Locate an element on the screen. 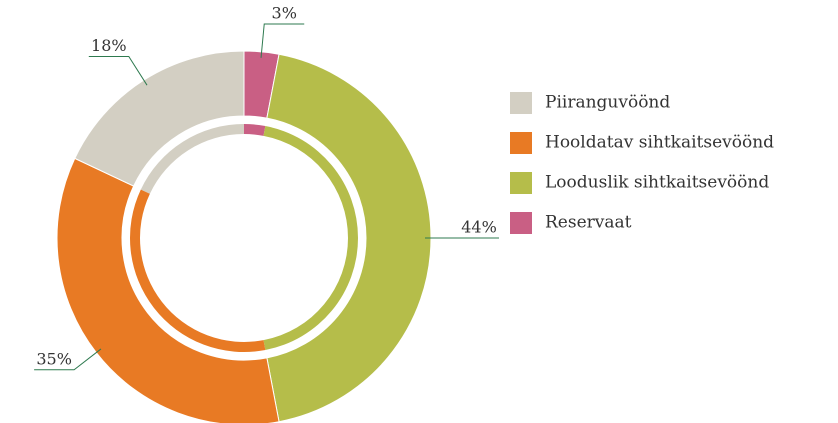 The width and height of the screenshot is (838, 423). legend-label: Looduslik sihtkaitsevöönd is located at coordinates (657, 183).